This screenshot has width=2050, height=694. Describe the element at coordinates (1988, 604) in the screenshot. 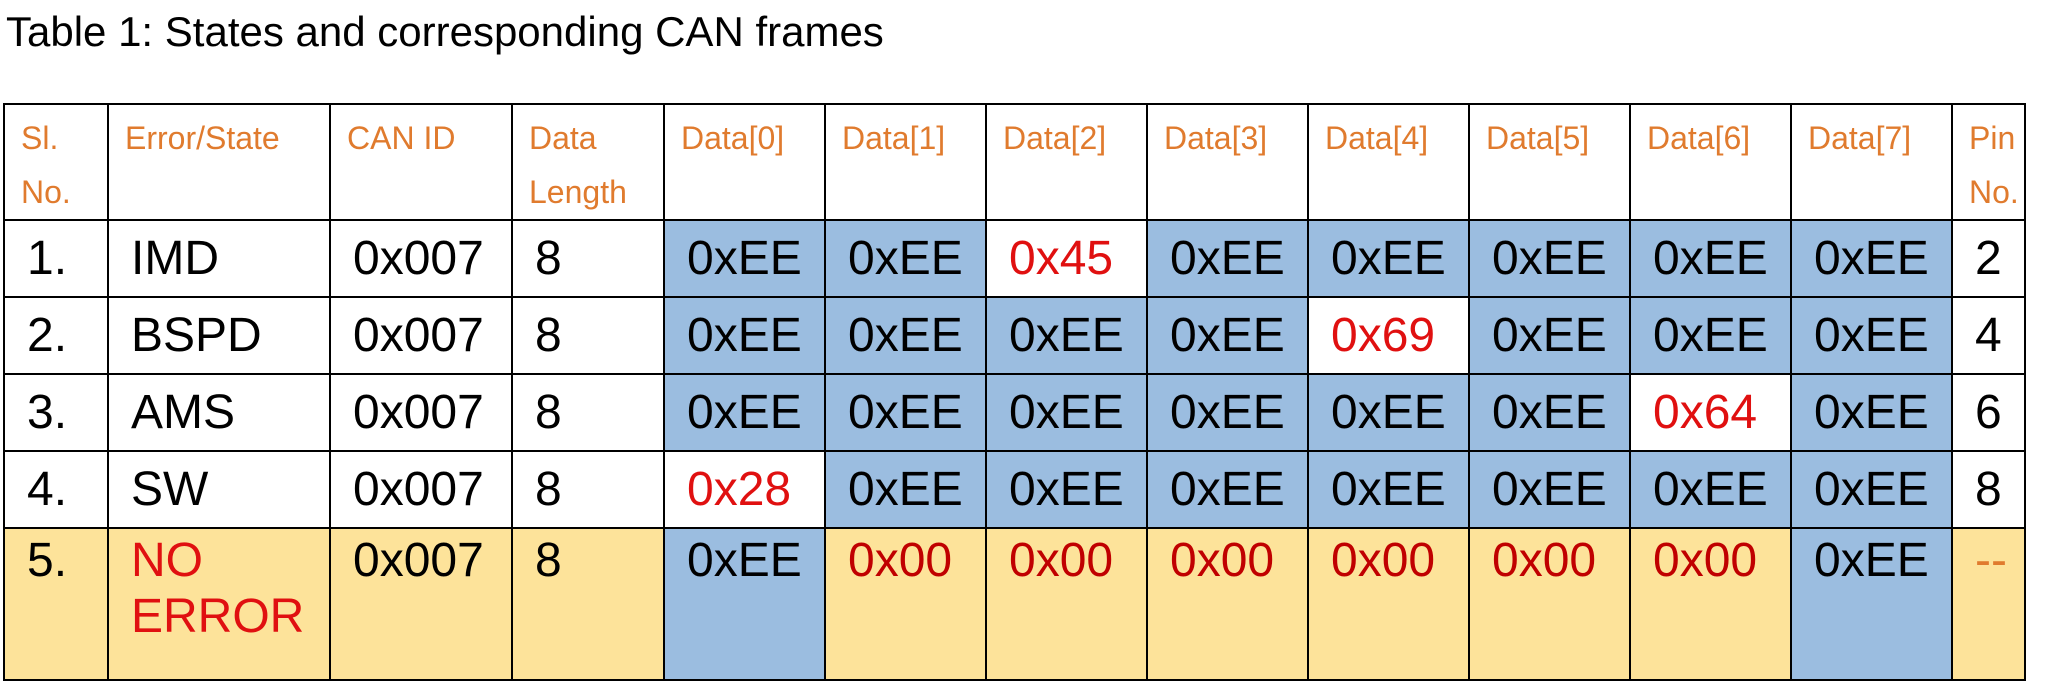

I see `pin-no-cell: --` at that location.